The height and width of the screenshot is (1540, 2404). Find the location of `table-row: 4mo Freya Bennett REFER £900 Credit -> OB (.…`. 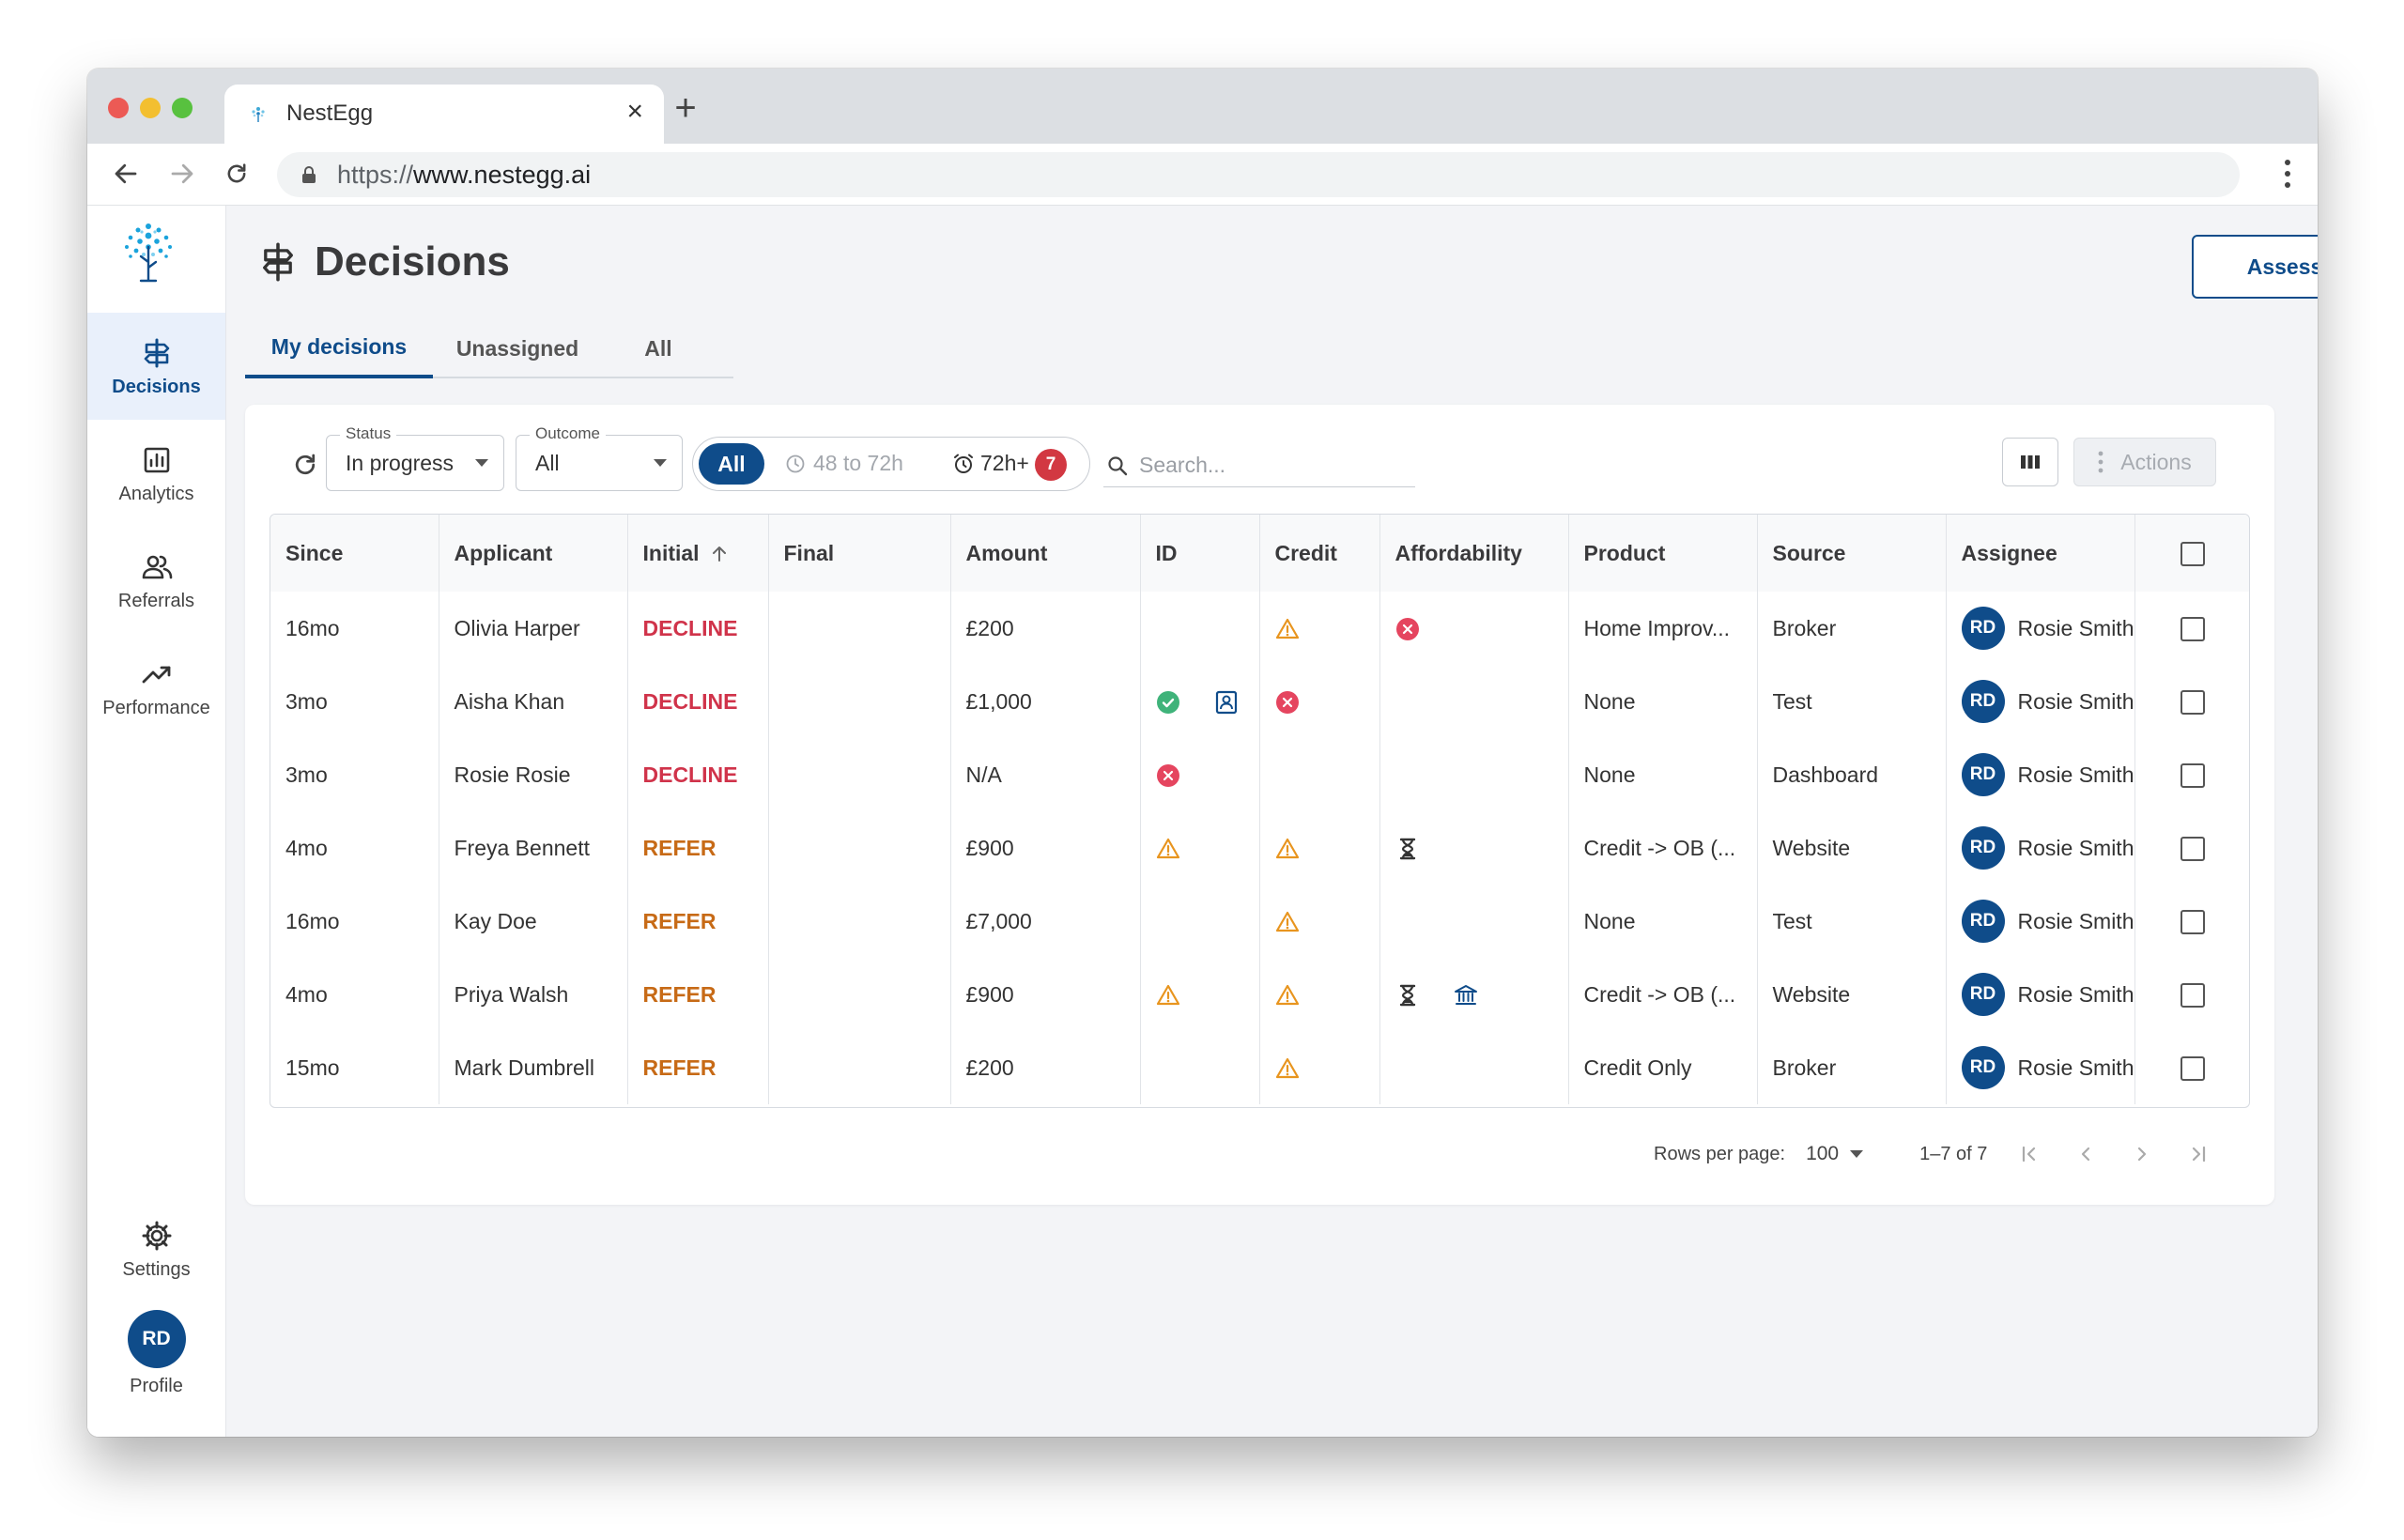

table-row: 4mo Freya Bennett REFER £900 Credit -> OB (.… is located at coordinates (1259, 848).